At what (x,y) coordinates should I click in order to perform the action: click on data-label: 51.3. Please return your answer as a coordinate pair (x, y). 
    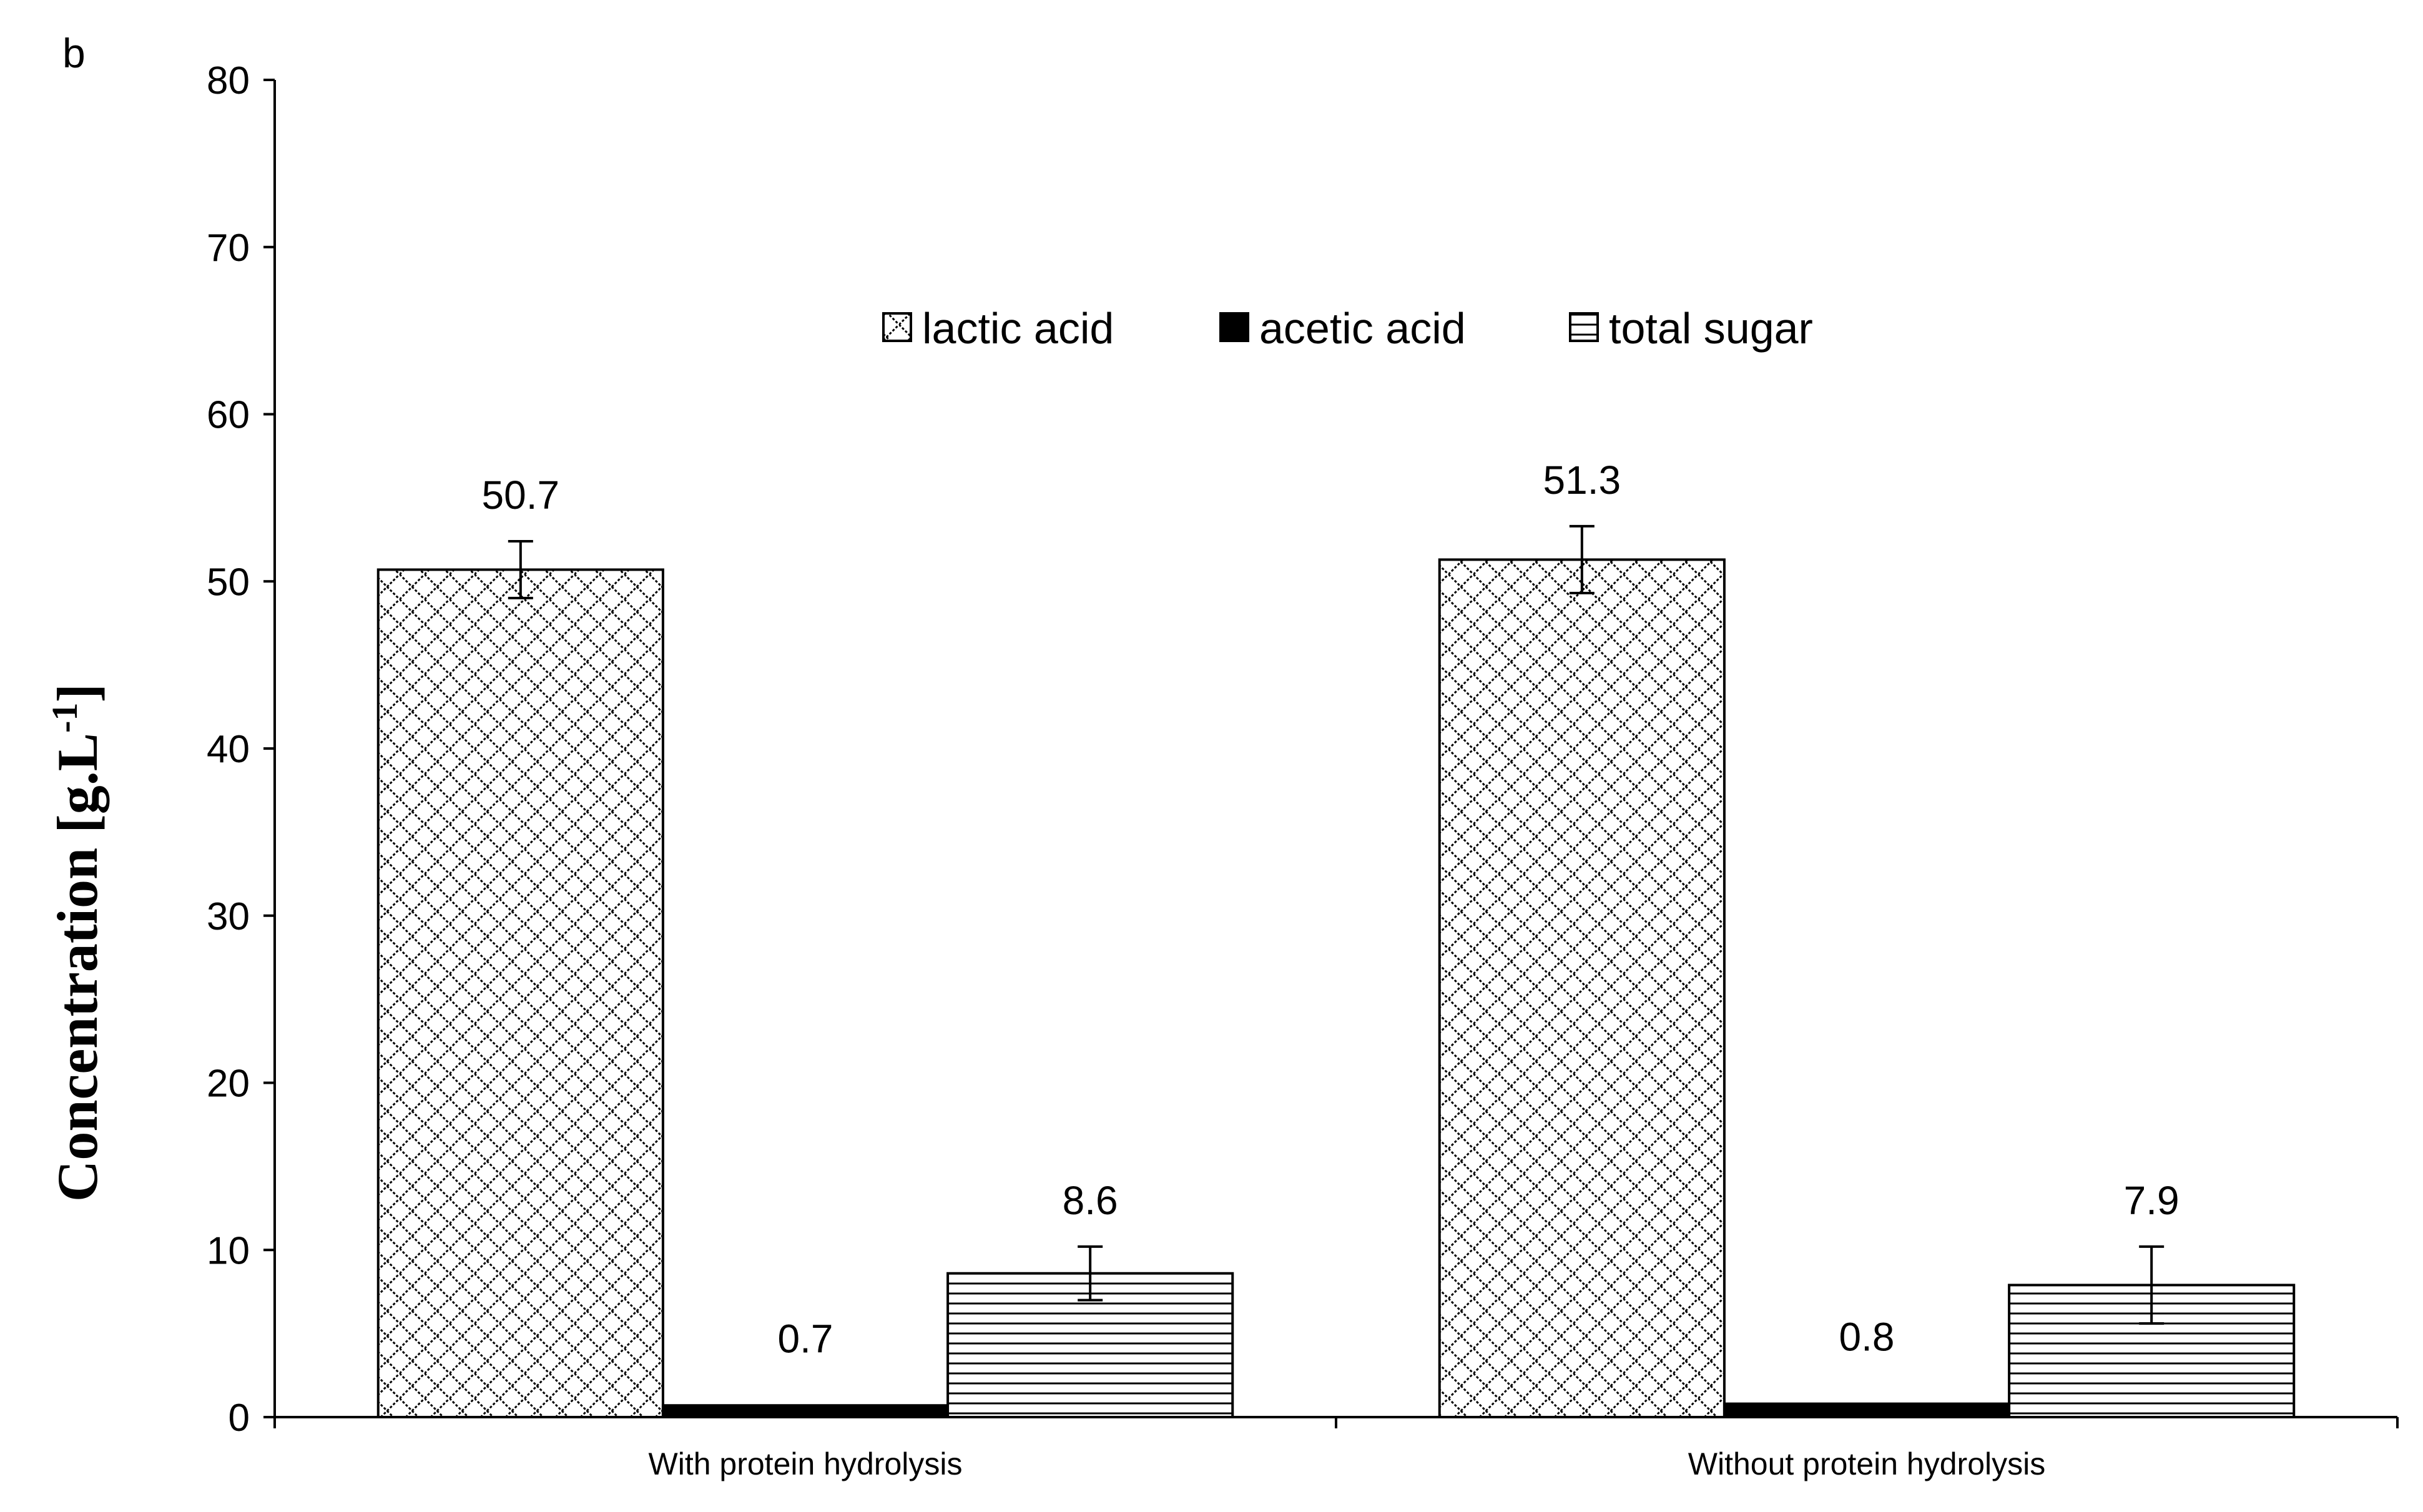
    Looking at the image, I should click on (1582, 480).